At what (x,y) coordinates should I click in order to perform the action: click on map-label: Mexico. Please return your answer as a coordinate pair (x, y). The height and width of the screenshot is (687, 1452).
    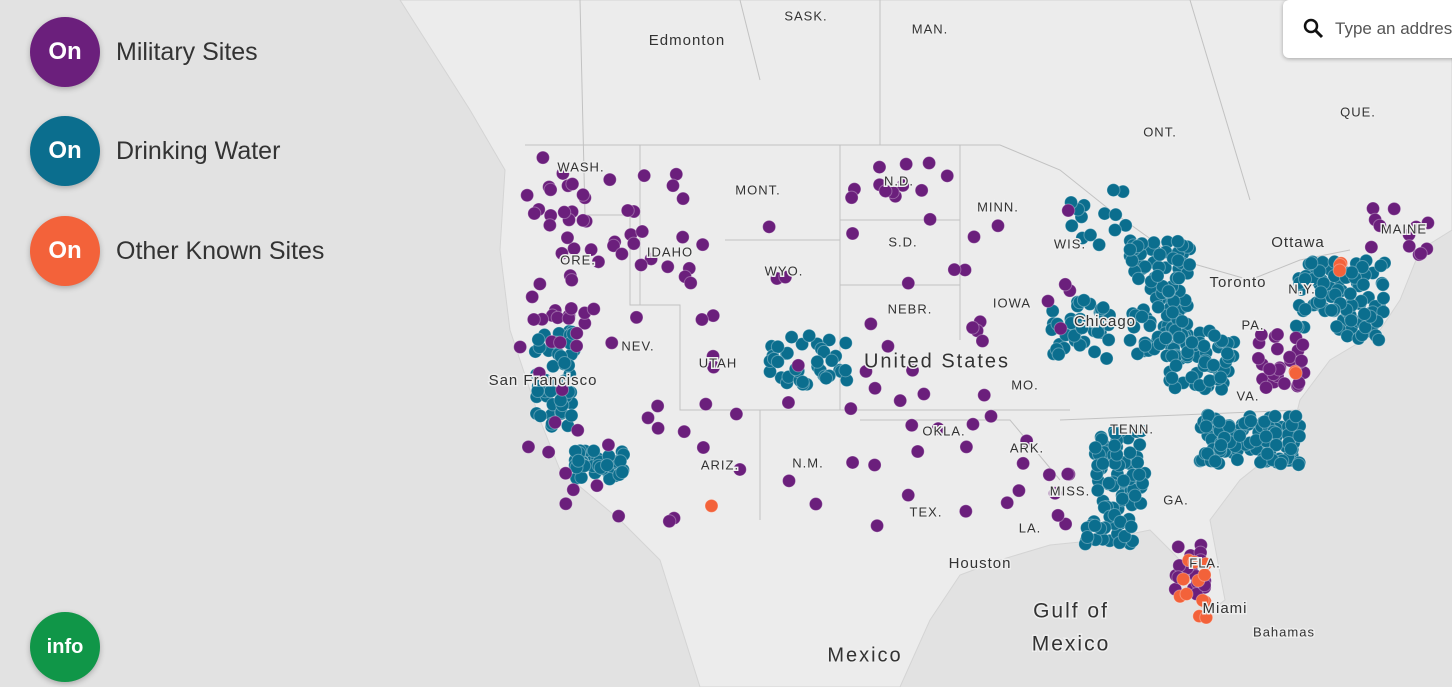
    Looking at the image, I should click on (864, 655).